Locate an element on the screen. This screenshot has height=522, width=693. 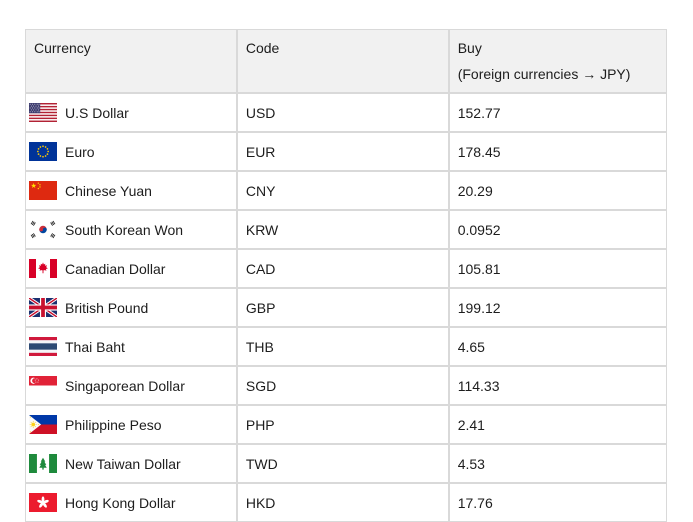
table-row: New Taiwan Dollar TWD 4.53 is located at coordinates (346, 463).